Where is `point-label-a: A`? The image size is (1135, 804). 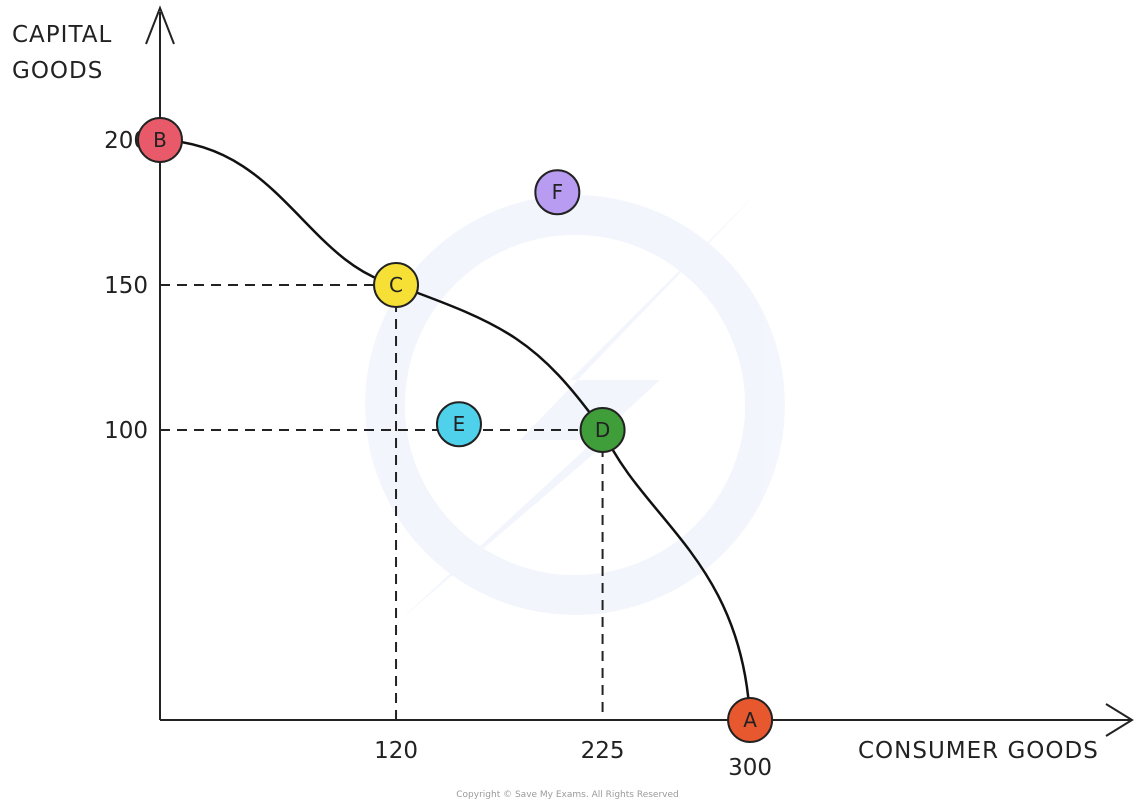 point-label-a: A is located at coordinates (750, 720).